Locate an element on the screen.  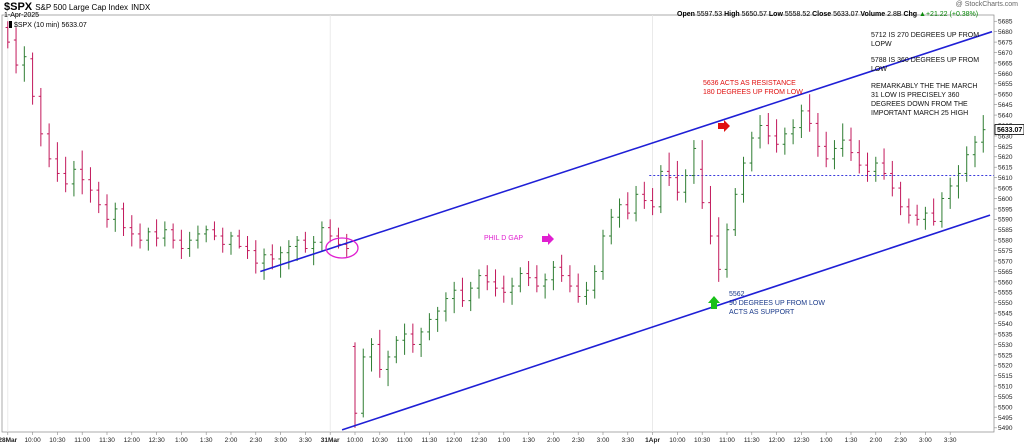
x-tick-label: 28Mar is located at coordinates (9, 440).